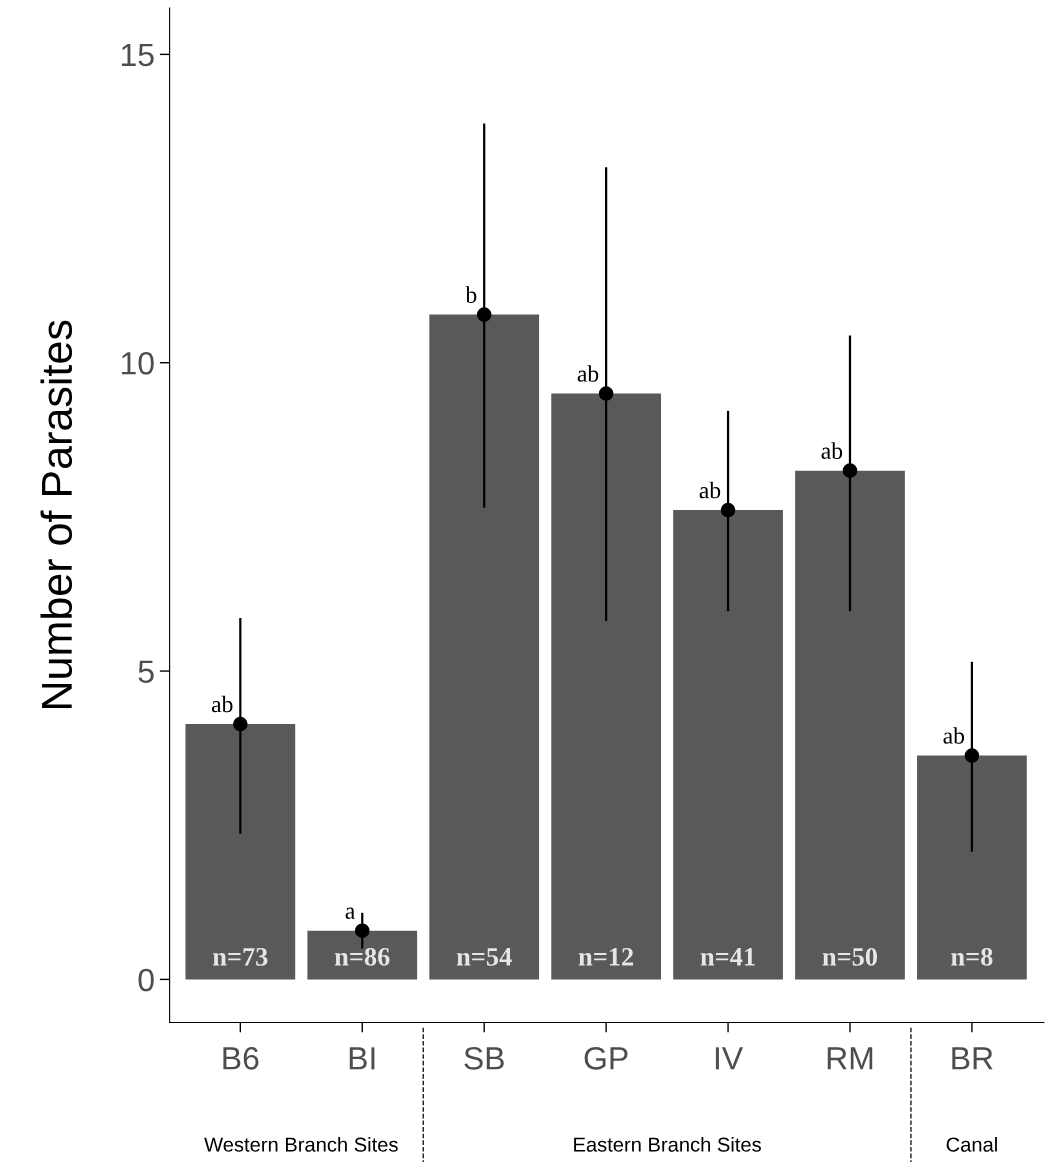  Describe the element at coordinates (667, 1144) in the screenshot. I see `text: Eastern Branch Sites` at that location.